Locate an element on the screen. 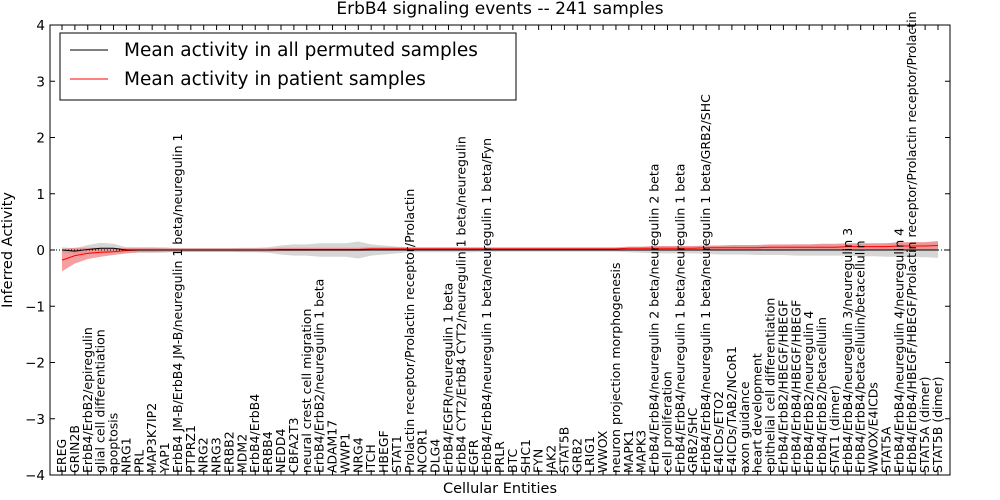  y-tick-label: 1 is located at coordinates (40, 195).